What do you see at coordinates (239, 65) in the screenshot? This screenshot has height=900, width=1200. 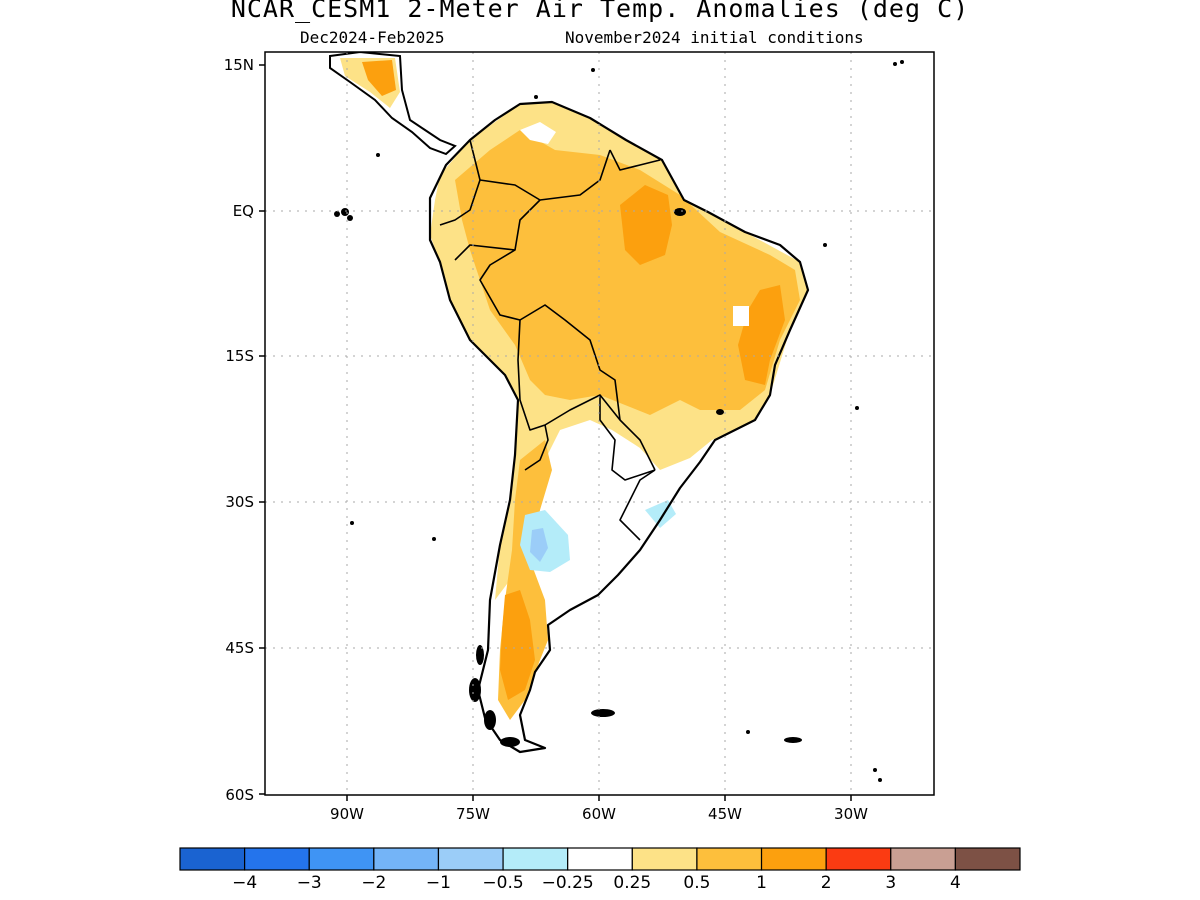 I see `lat-label-15n: 15N` at bounding box center [239, 65].